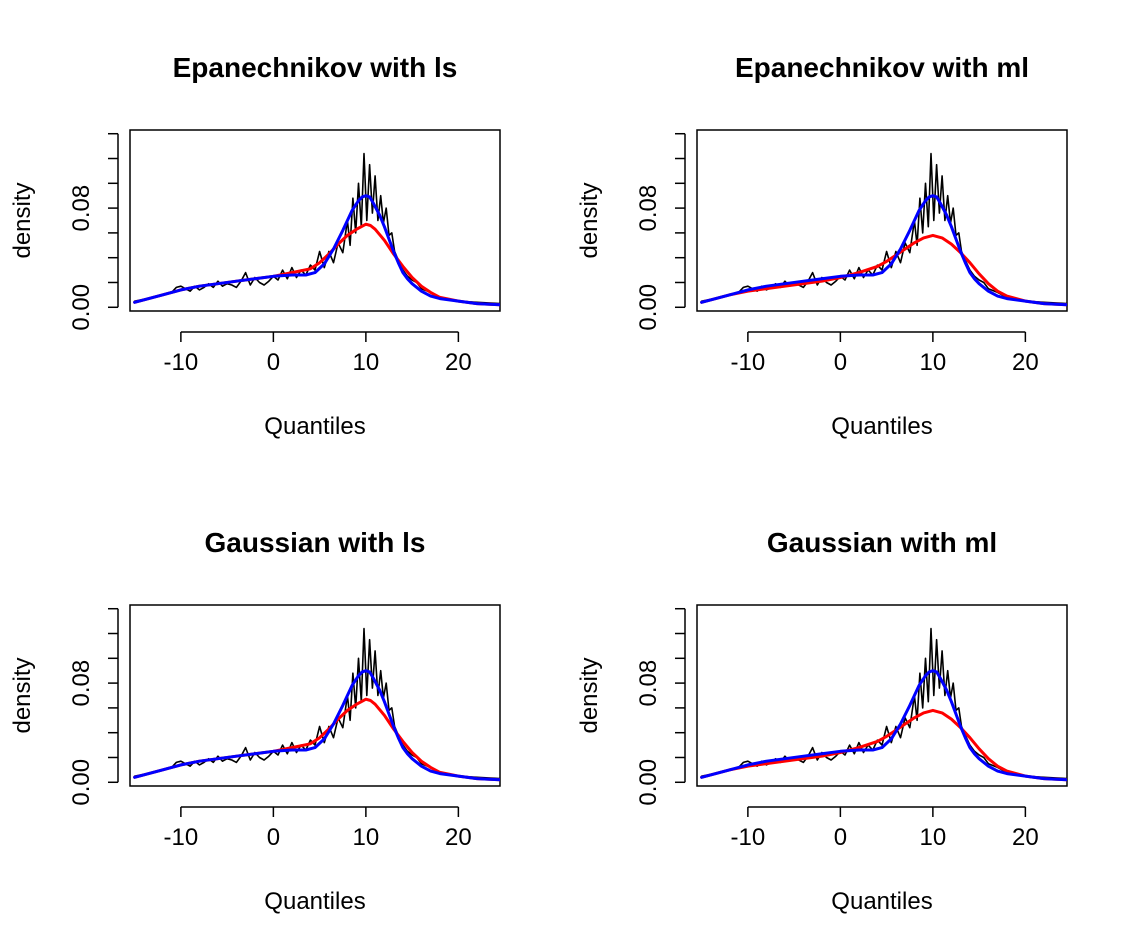 This screenshot has height=950, width=1134. Describe the element at coordinates (315, 542) in the screenshot. I see `chart-title: Gaussian with ls` at that location.